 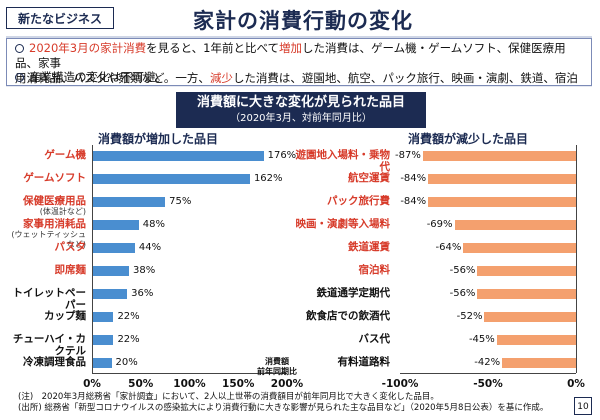 I want to click on increase-value-label: 44%, so click(x=150, y=247).